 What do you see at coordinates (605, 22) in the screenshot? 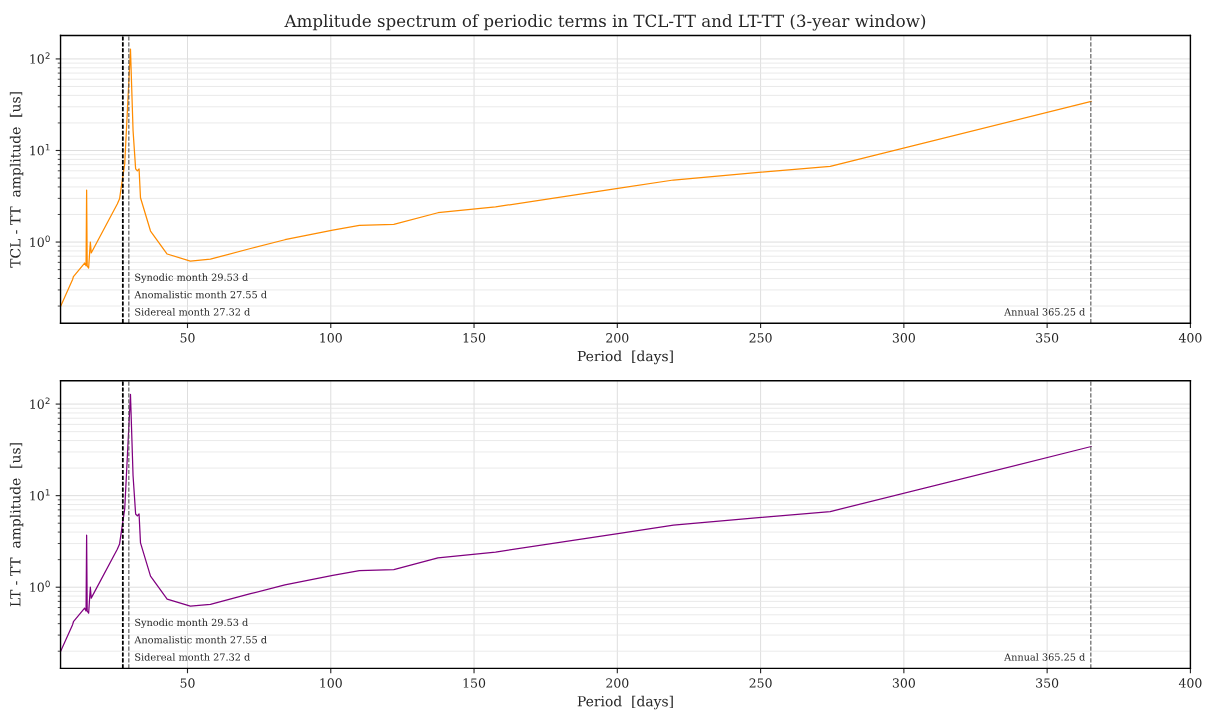
I see `chart-title: Amplitude spectrum of periodic terms in TCL-TT and LT-TT (3-year window)` at bounding box center [605, 22].